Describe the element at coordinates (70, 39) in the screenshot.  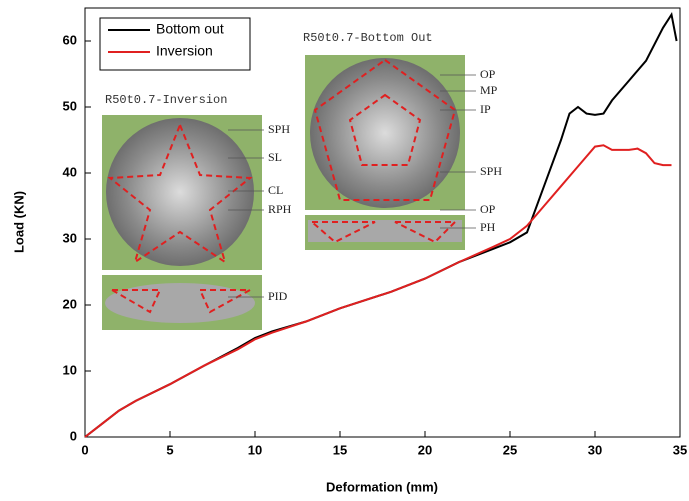
I see `y-tick-label: 60` at that location.